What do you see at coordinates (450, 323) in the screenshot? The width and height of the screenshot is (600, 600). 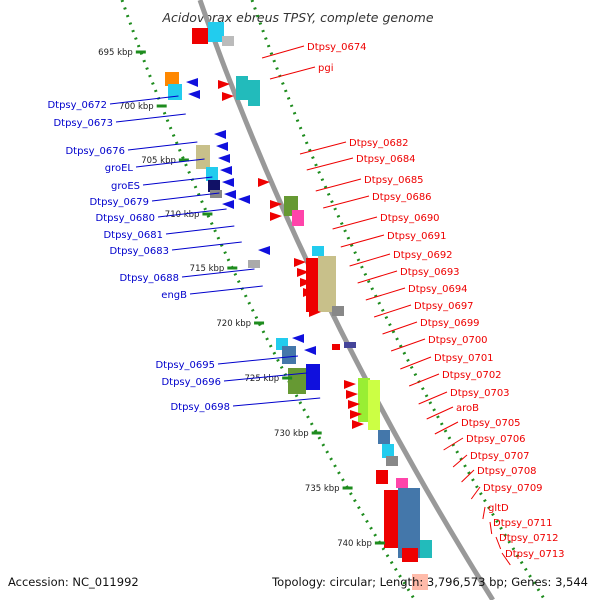 I see `forward-gene-label: Dtpsy_0699` at bounding box center [450, 323].